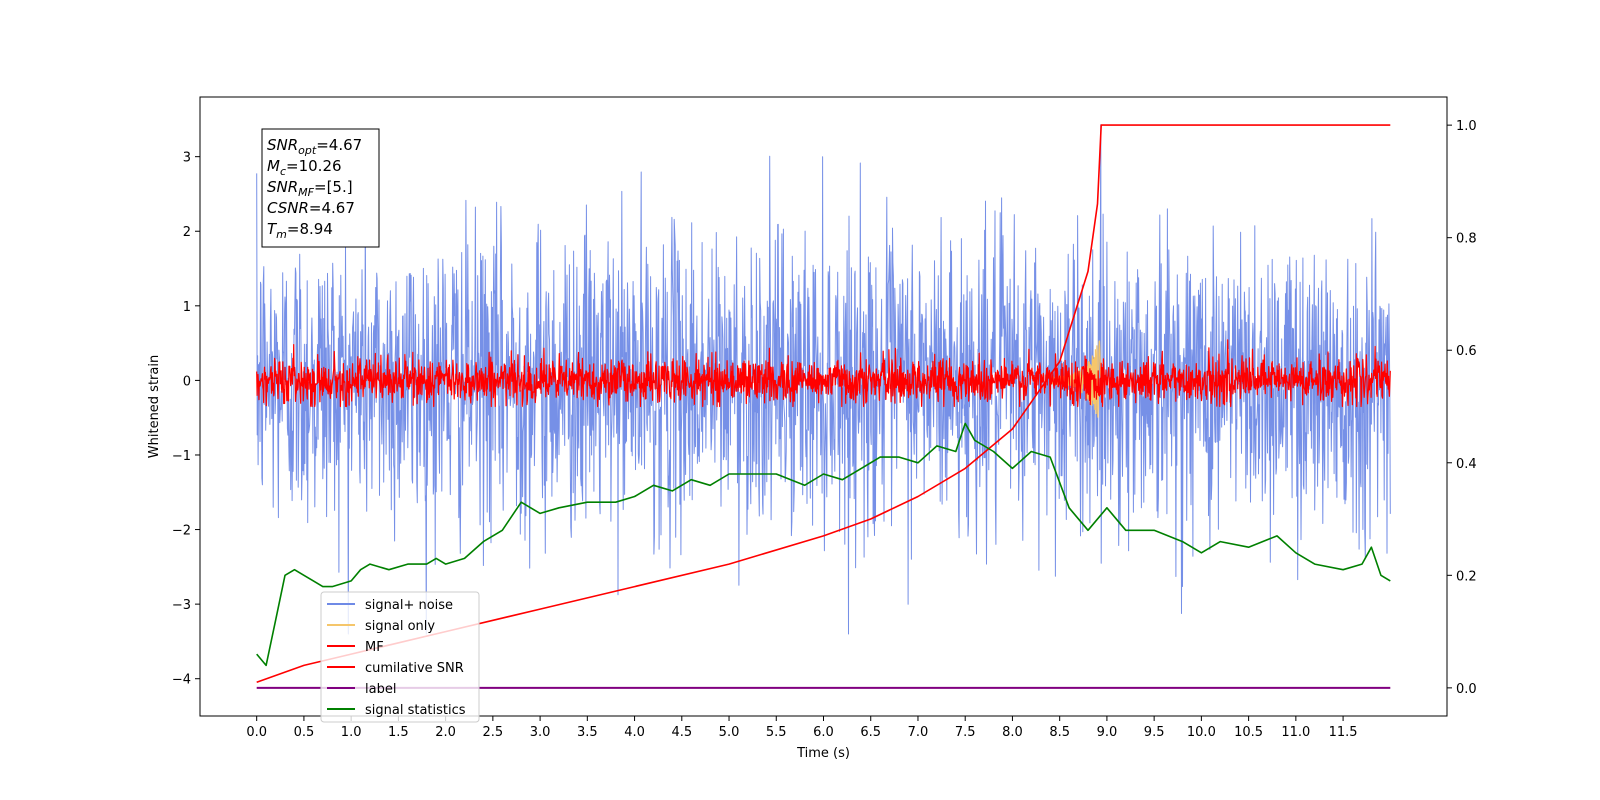 The image size is (1600, 800). What do you see at coordinates (823, 753) in the screenshot?
I see `x-axis-label: Time (s)` at bounding box center [823, 753].